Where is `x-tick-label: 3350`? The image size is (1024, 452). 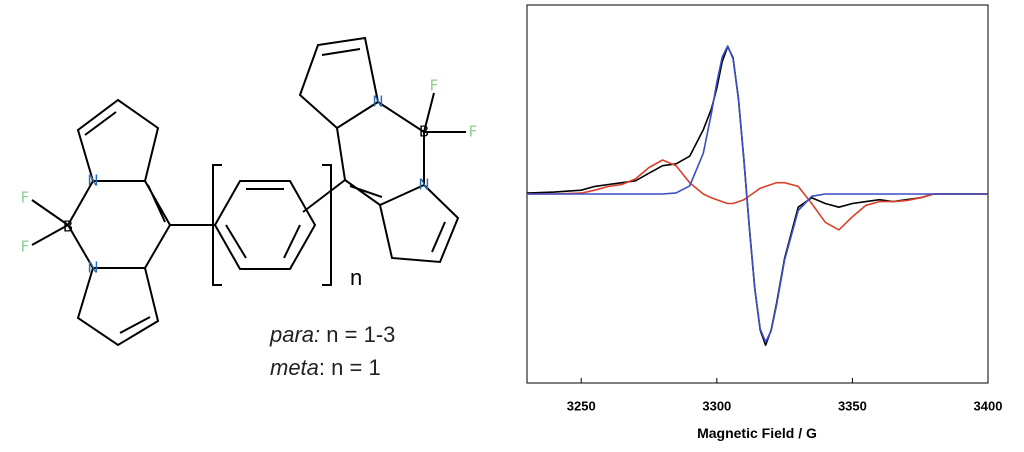
x-tick-label: 3350 is located at coordinates (852, 405).